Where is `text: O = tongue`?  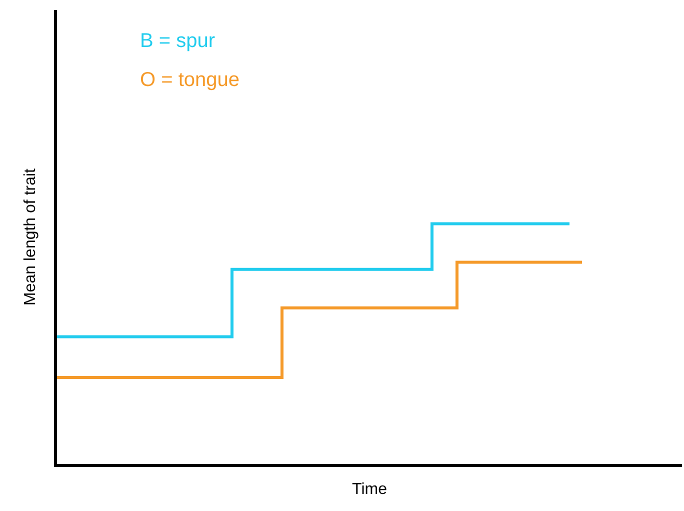
text: O = tongue is located at coordinates (190, 80).